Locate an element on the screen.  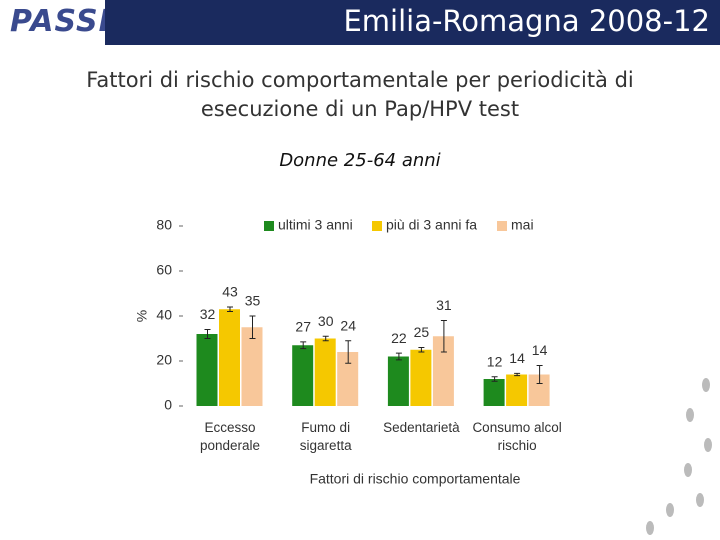
y-tick-label: 0 is located at coordinates (168, 405).